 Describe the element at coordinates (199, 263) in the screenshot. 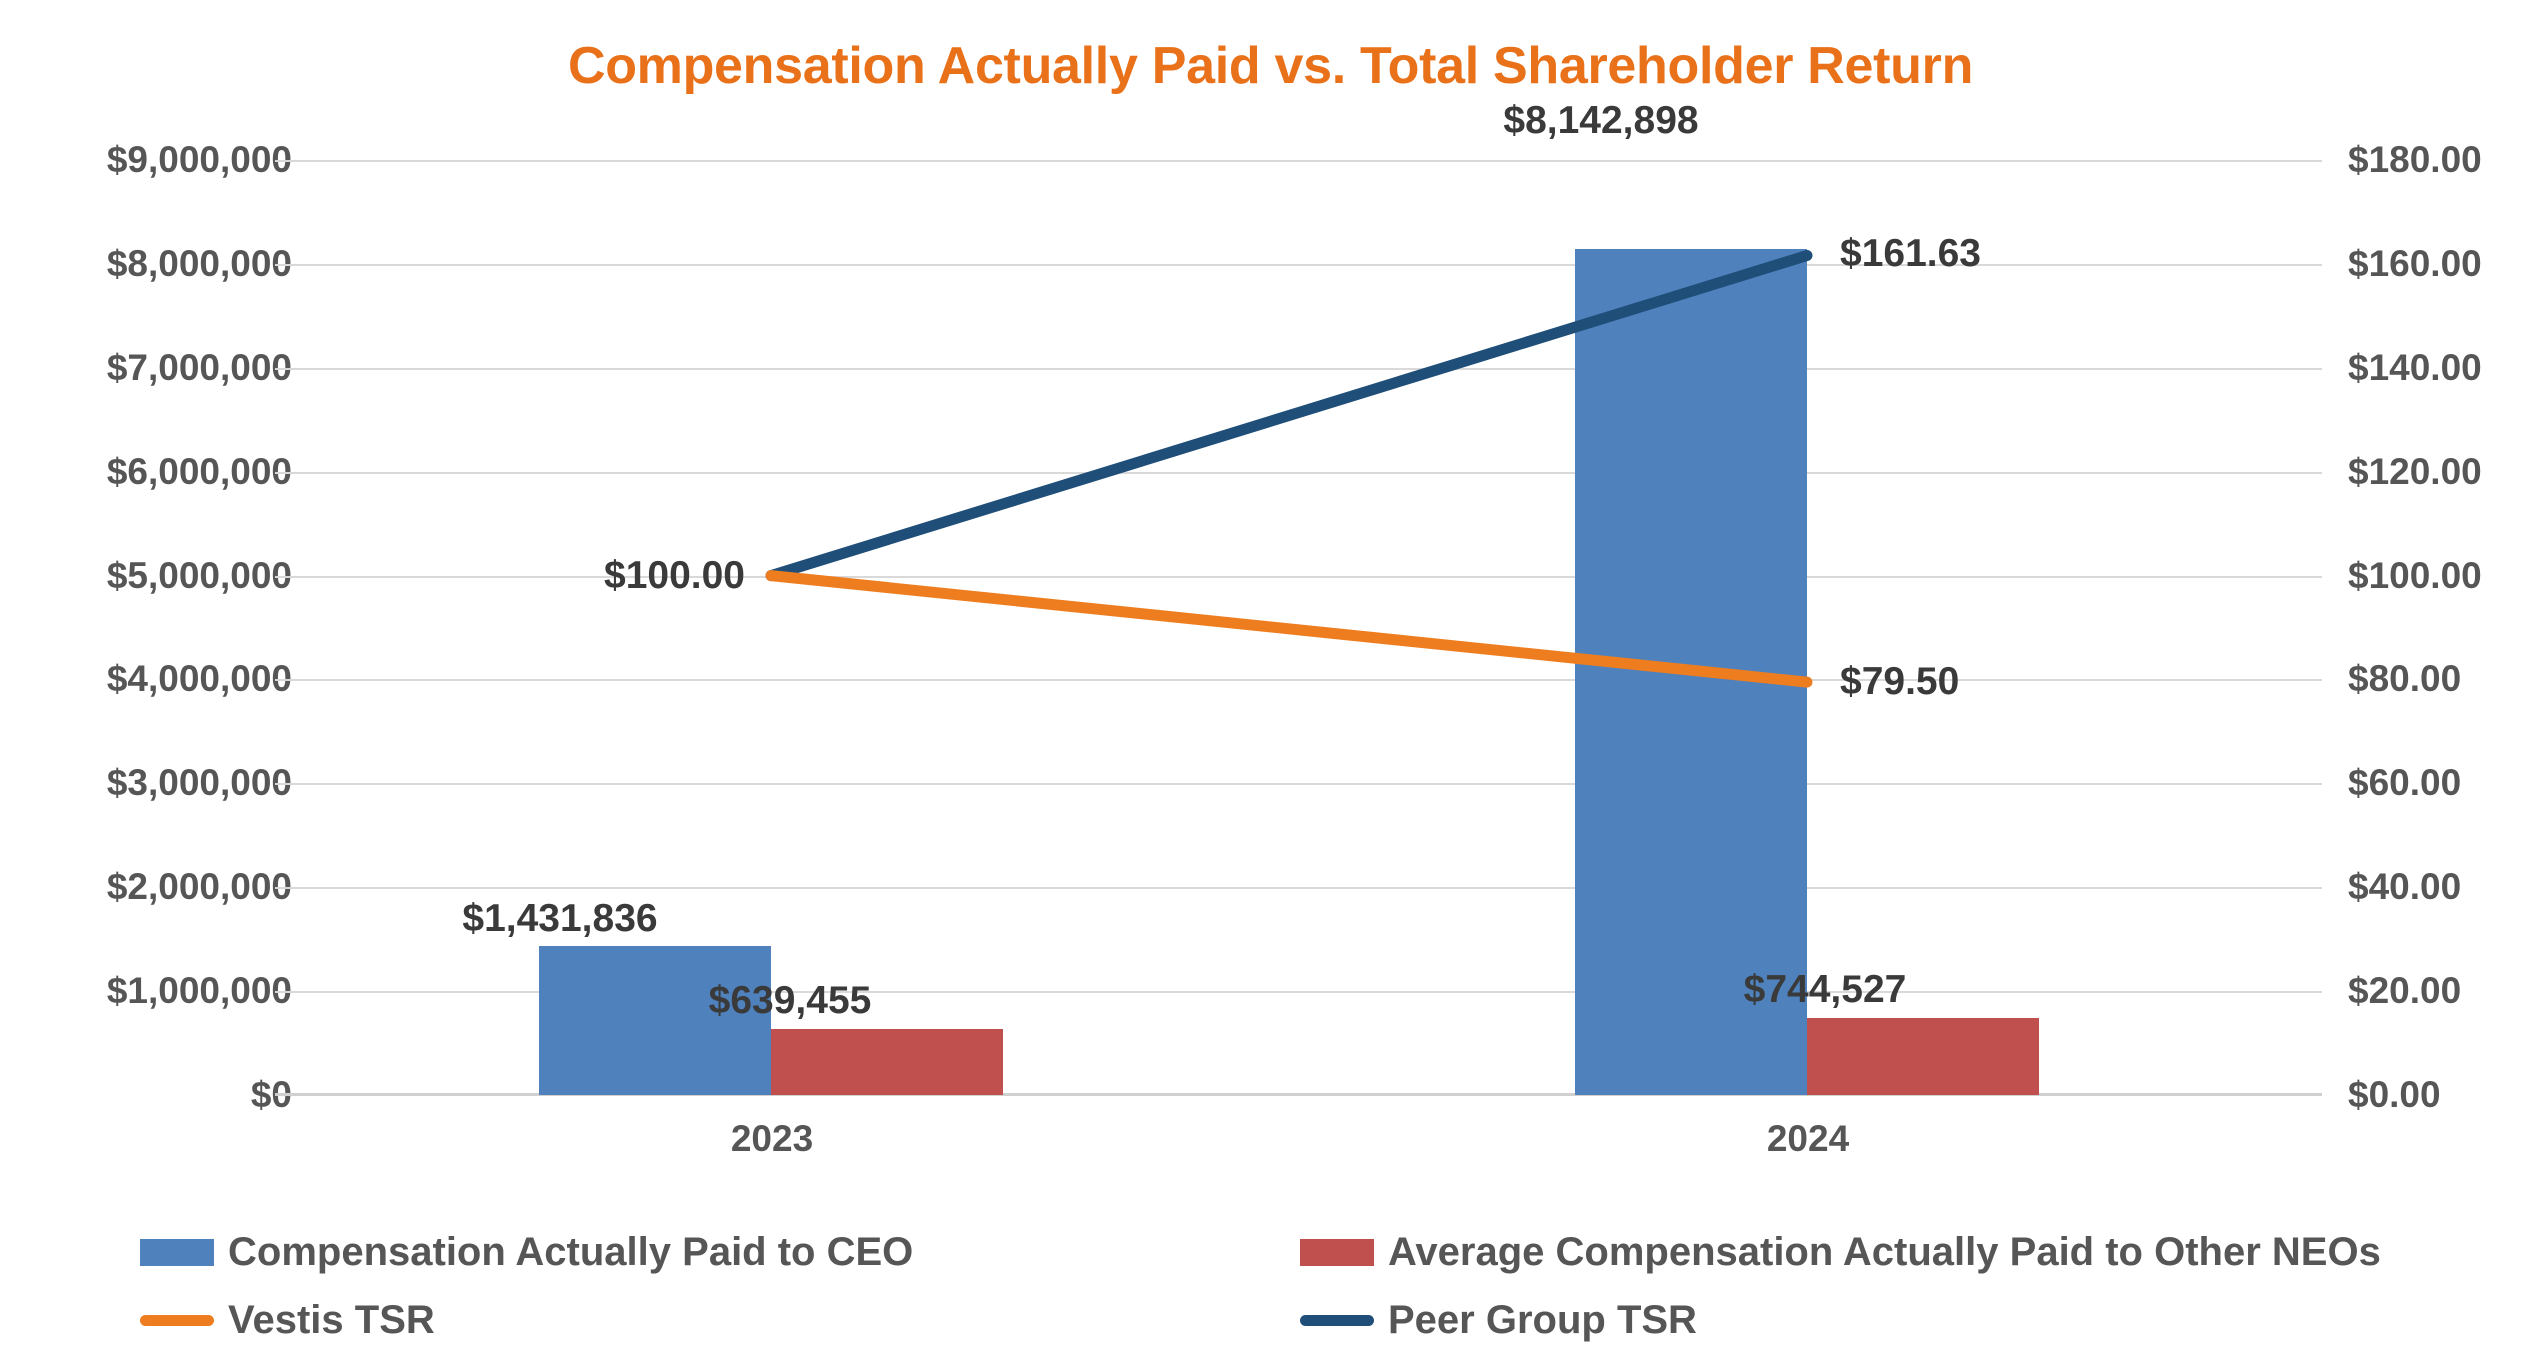

I see `y-axis-left-tick: $8,000,000` at that location.